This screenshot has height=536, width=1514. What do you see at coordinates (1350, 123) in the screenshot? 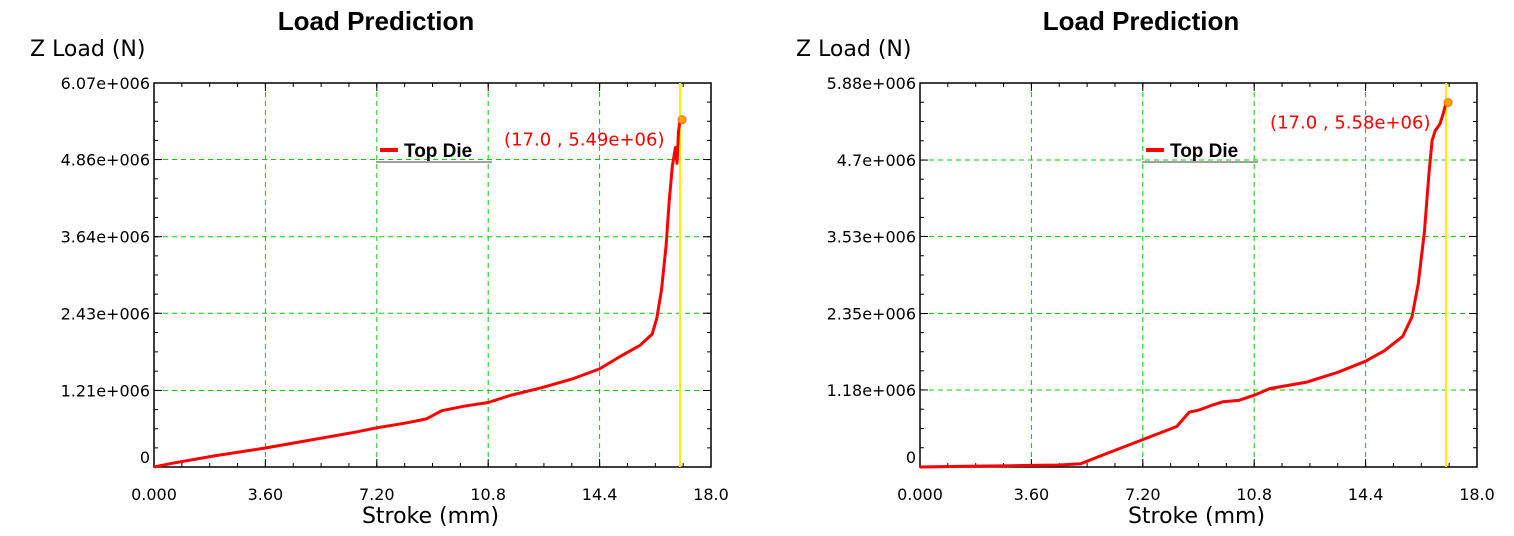
I see `annotation-label: (17.0 , 5.58e+06)` at bounding box center [1350, 123].